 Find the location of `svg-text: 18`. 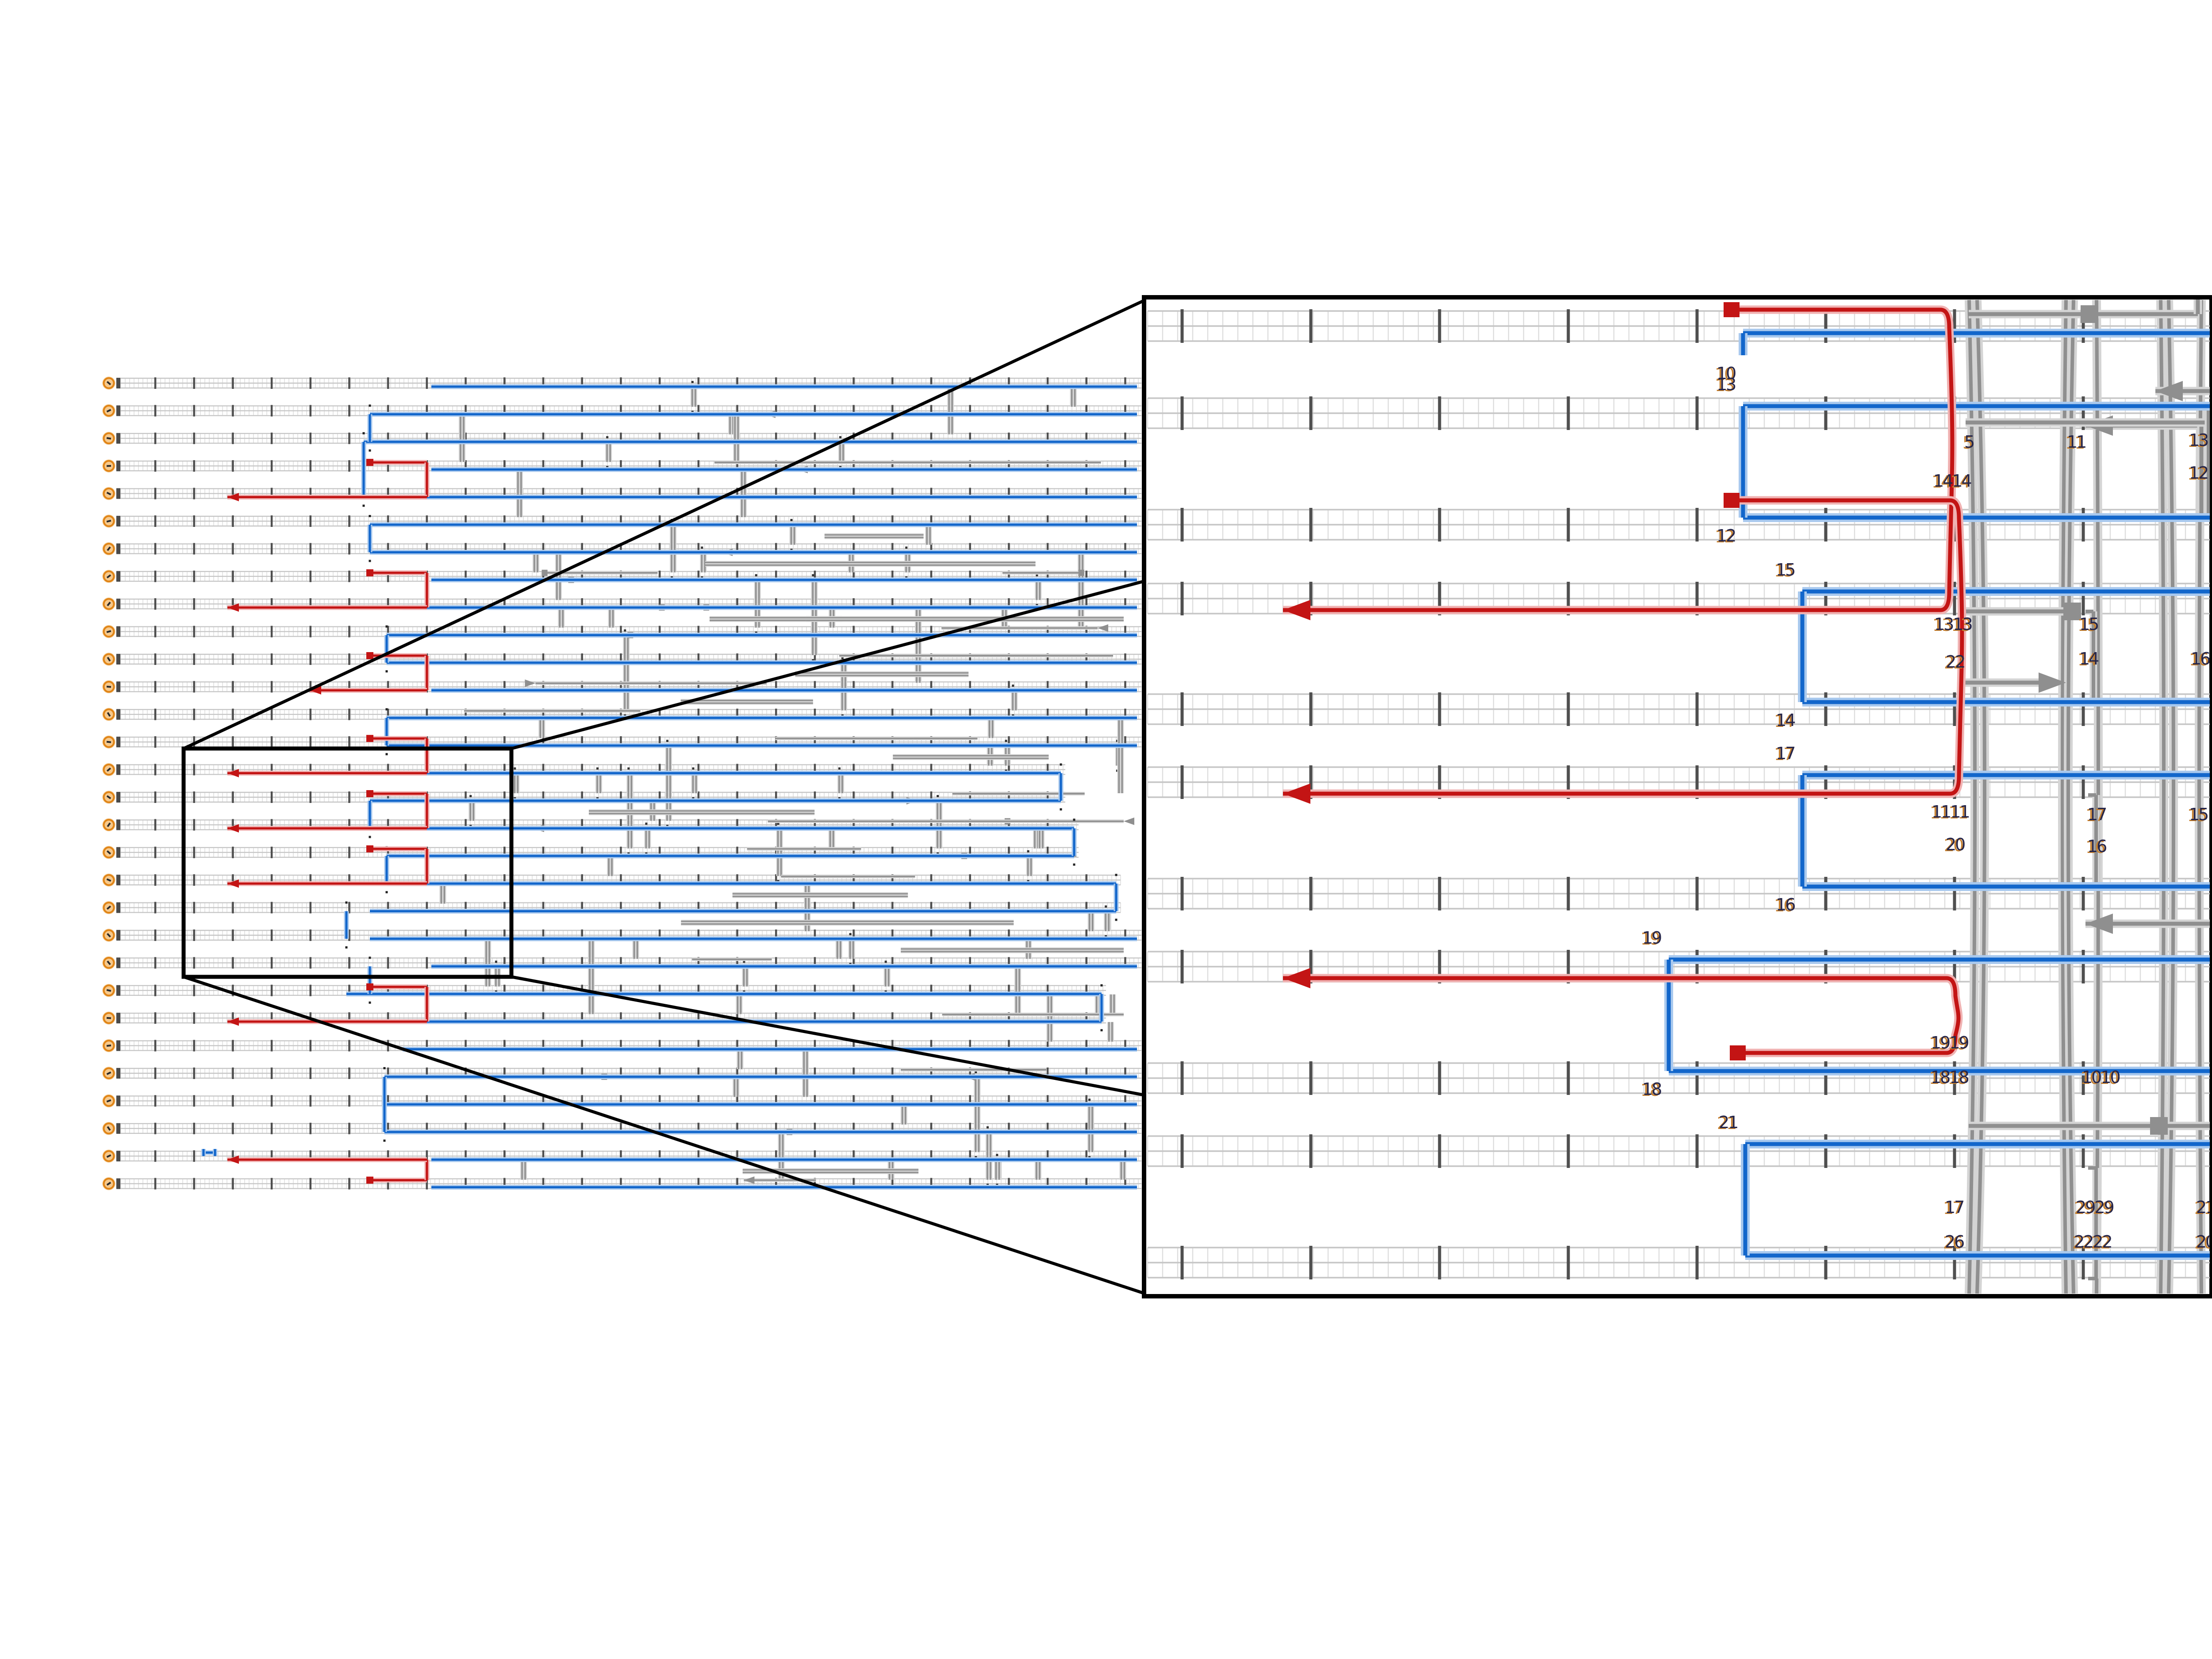

svg-text: 18 is located at coordinates (1652, 1089).